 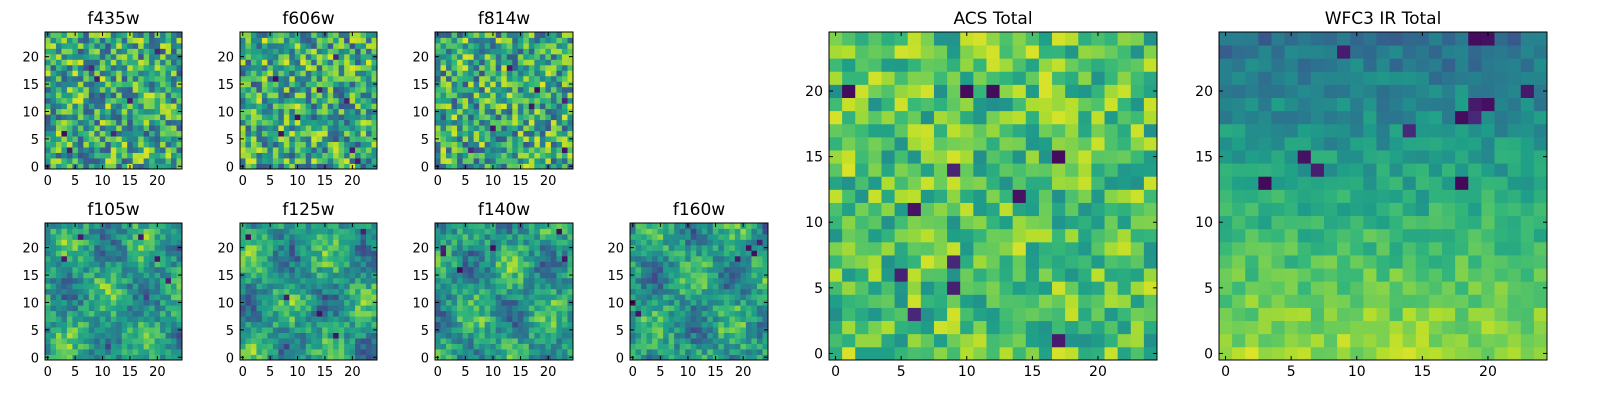 What do you see at coordinates (157, 372) in the screenshot?
I see `x-tick-label: 20` at bounding box center [157, 372].